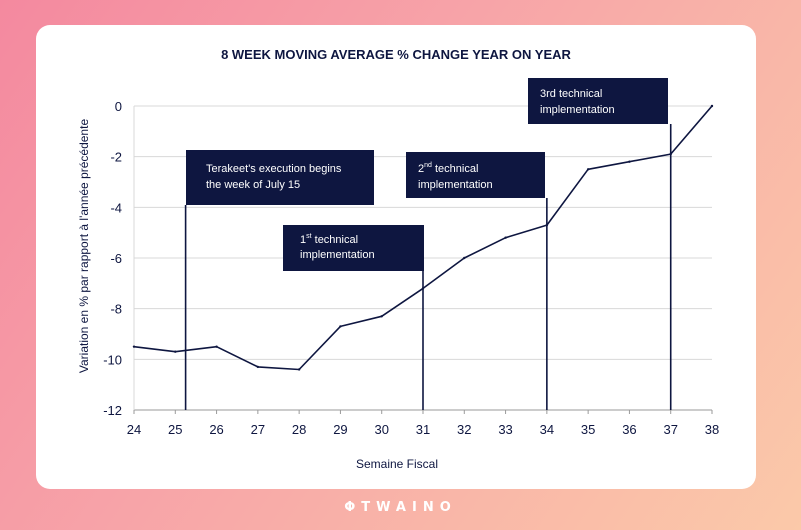 The height and width of the screenshot is (530, 801). I want to click on x-tick-label: 24, so click(134, 429).